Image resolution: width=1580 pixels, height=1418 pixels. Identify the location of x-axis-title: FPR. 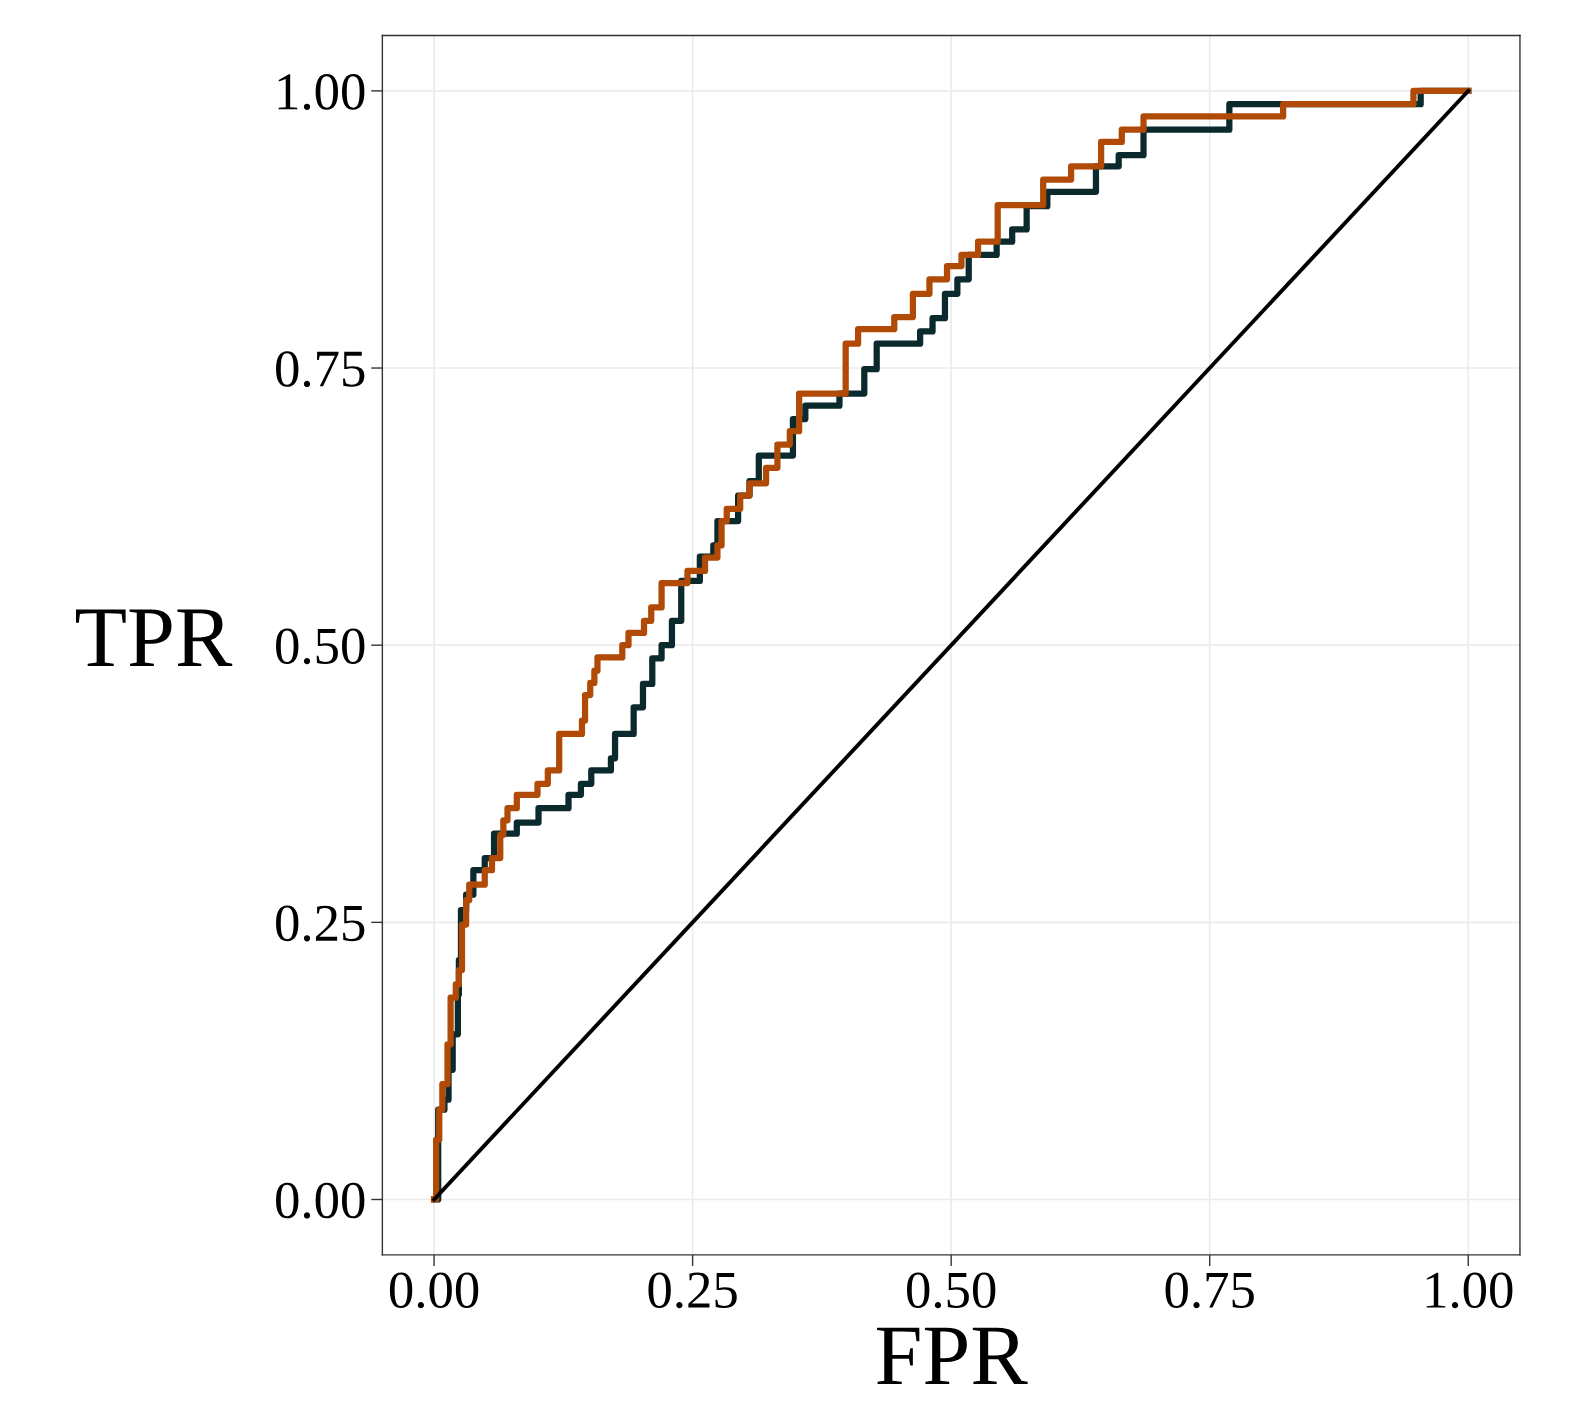
(952, 1356).